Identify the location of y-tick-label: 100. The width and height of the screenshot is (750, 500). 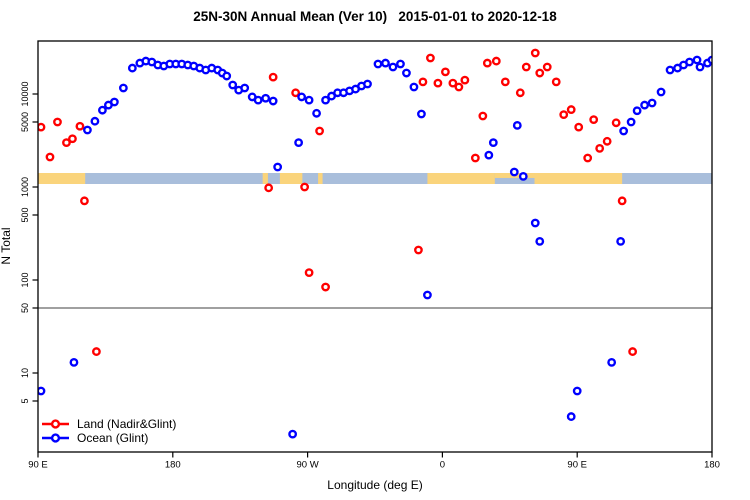
(25, 279).